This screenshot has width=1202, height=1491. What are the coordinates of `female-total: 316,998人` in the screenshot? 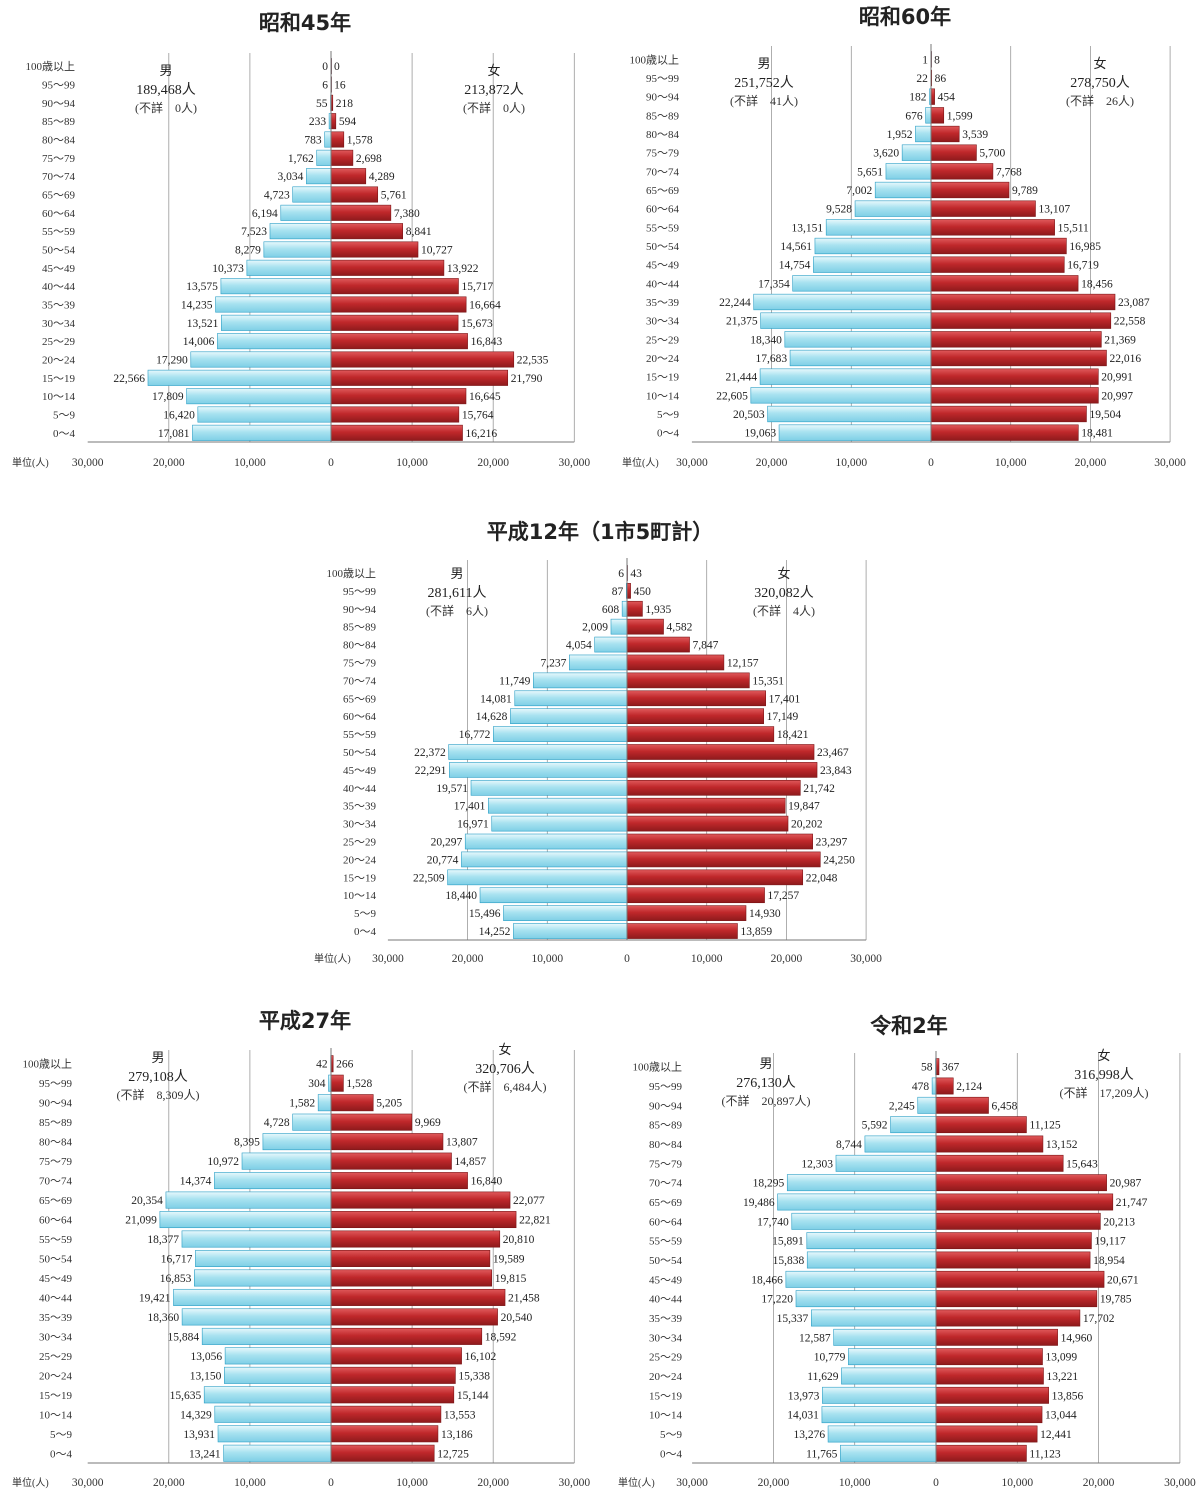 It's located at (1104, 1075).